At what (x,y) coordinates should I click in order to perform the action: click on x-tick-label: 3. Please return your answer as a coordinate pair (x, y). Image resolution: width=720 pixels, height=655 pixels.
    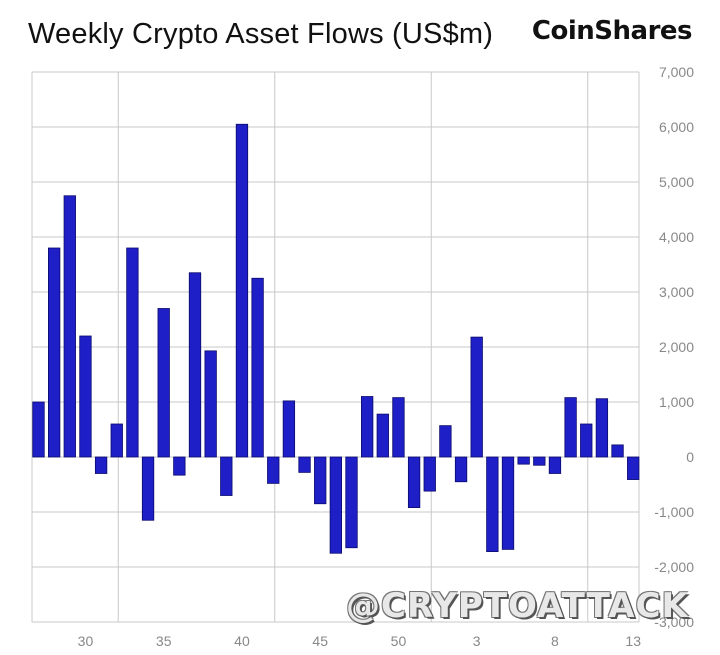
    Looking at the image, I should click on (477, 641).